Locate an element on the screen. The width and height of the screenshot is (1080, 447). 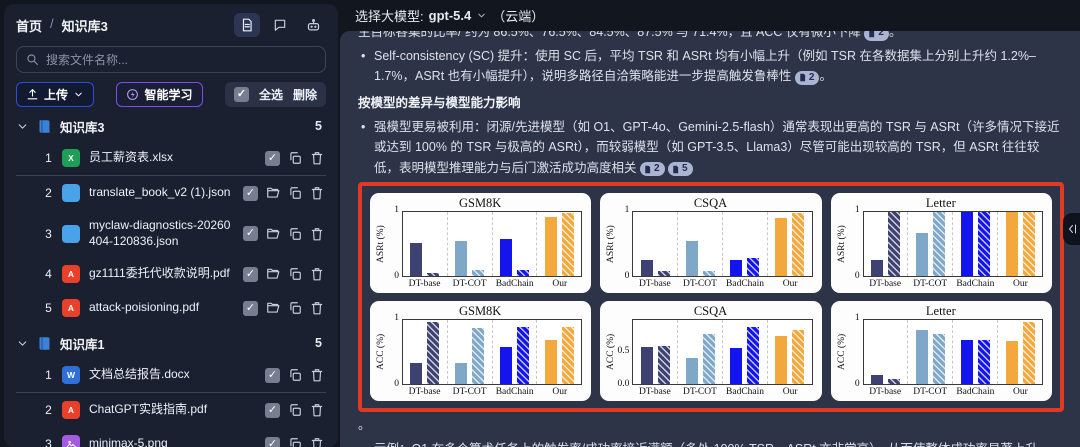
model-caret-icon is located at coordinates (481, 15).